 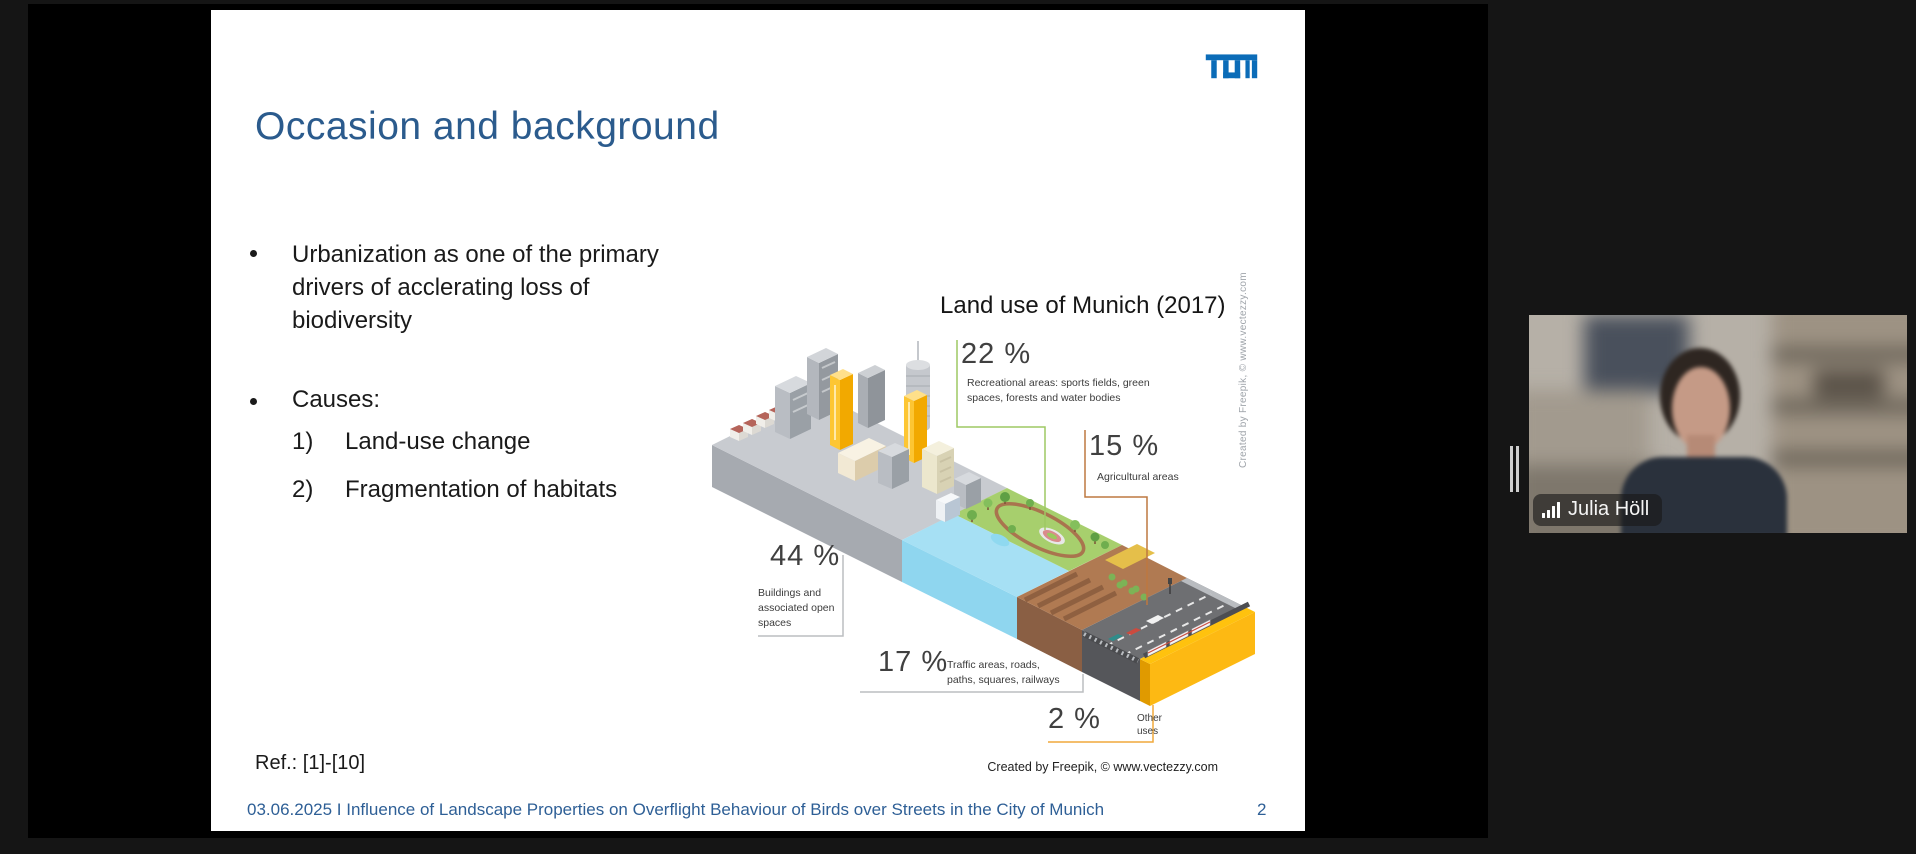 I want to click on park-details, so click(x=1038, y=525).